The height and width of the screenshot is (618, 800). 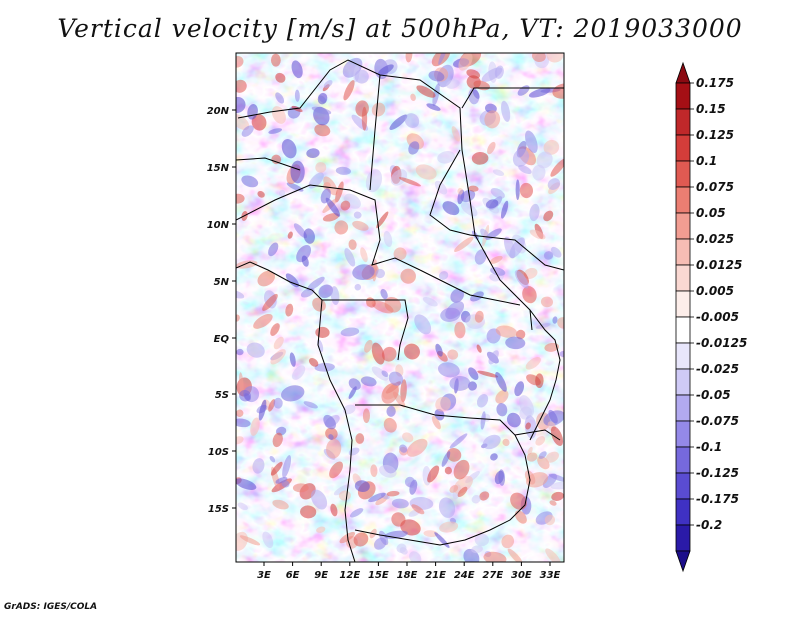 What do you see at coordinates (264, 575) in the screenshot?
I see `lon-label: 3E` at bounding box center [264, 575].